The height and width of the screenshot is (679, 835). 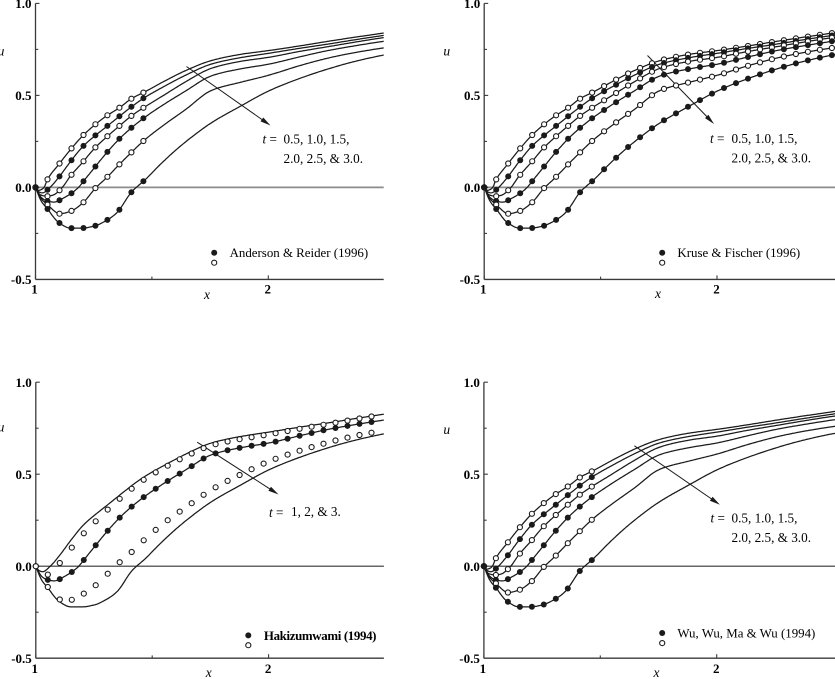 I want to click on svg-text: Hakizumwami (1994), so click(x=320, y=636).